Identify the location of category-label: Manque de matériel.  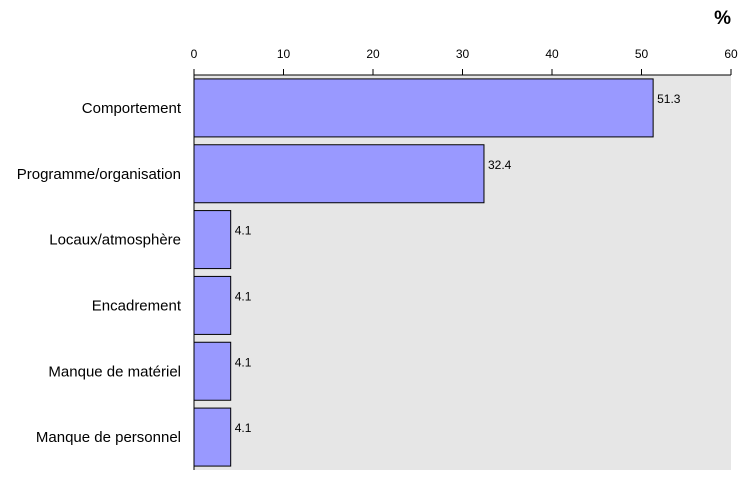
(114, 371).